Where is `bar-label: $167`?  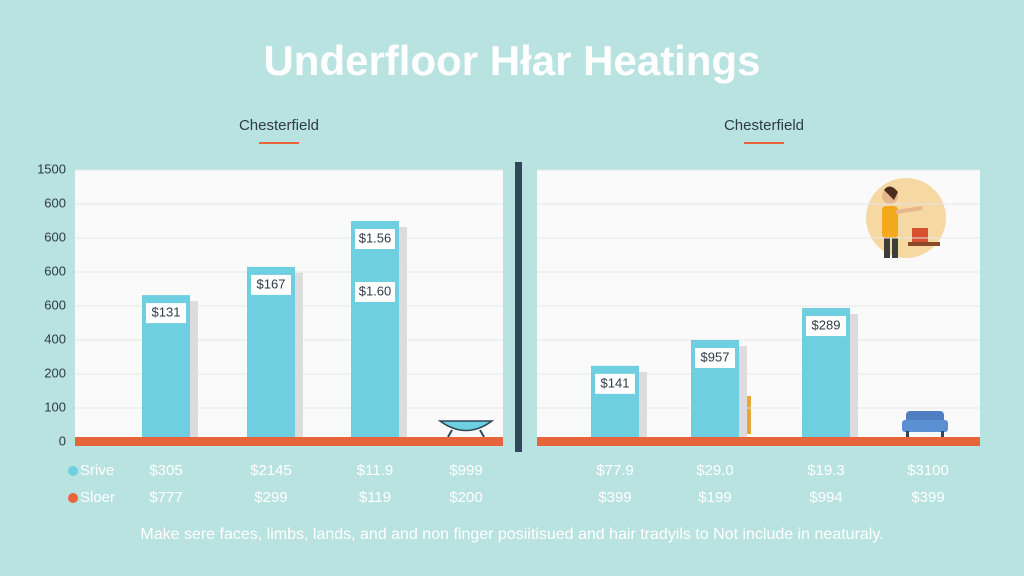 bar-label: $167 is located at coordinates (271, 283).